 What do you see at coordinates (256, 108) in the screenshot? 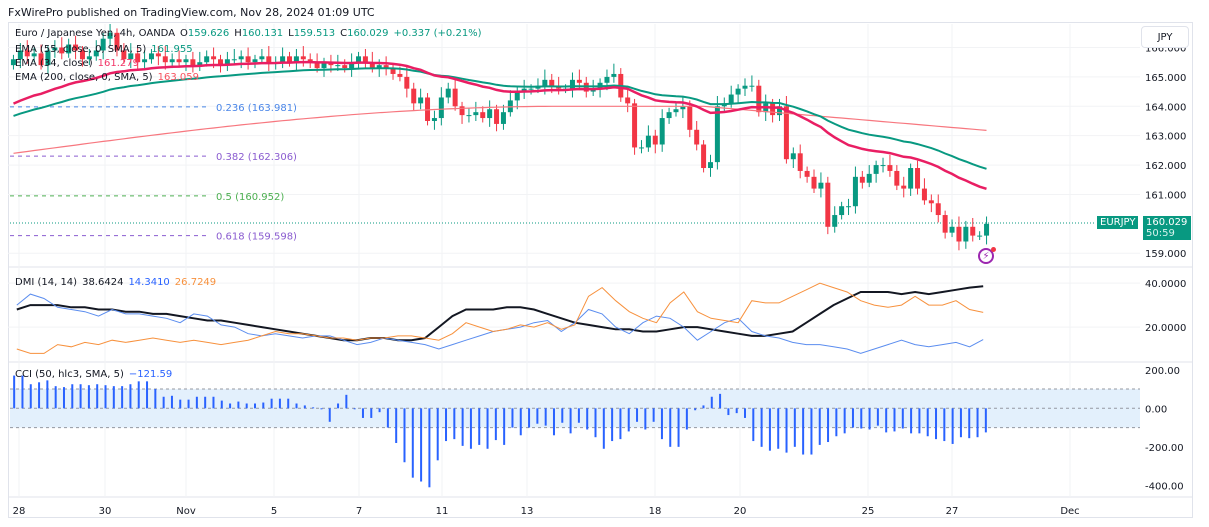
I see `fib-level-label: 0.236 (163.981)` at bounding box center [256, 108].